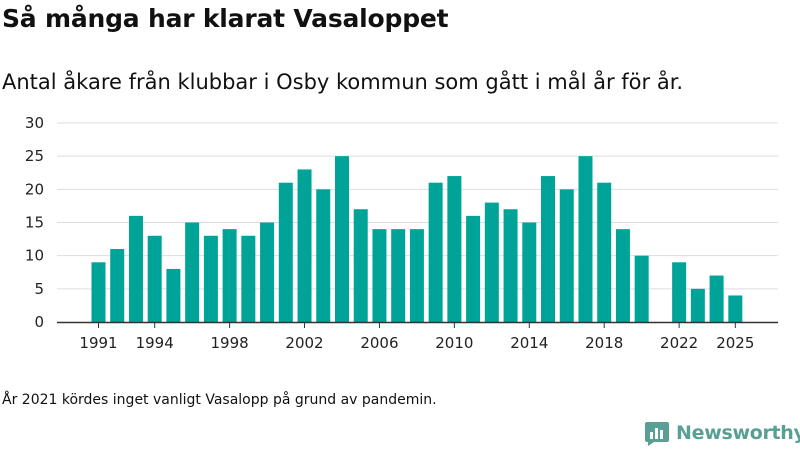 The image size is (800, 450). I want to click on bar-2006, so click(379, 275).